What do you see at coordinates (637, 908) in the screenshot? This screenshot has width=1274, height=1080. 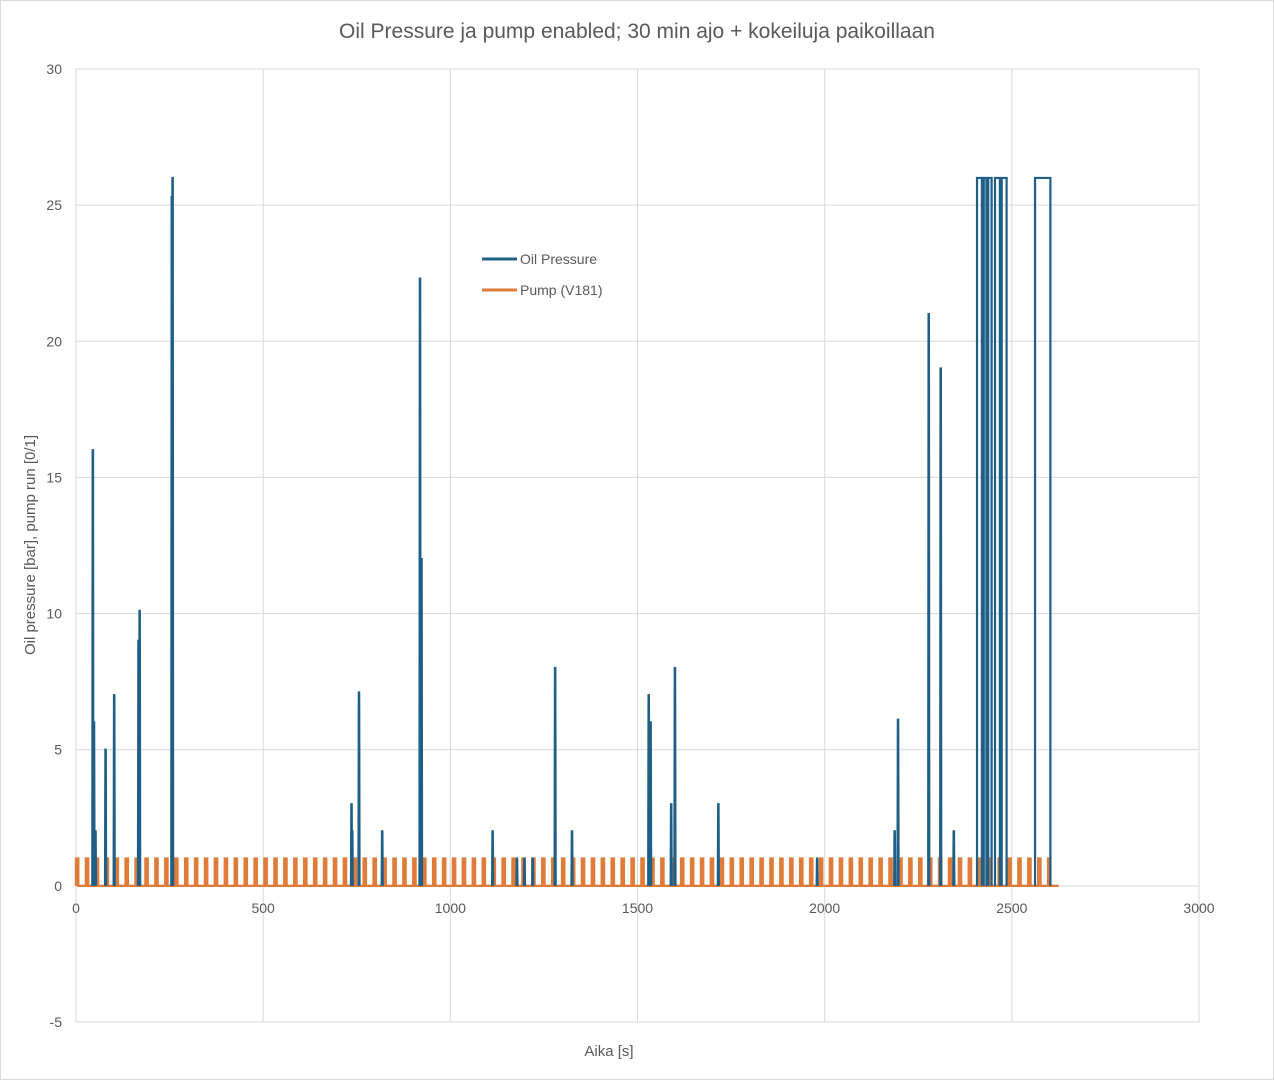 I see `x-tick-label: 1500` at bounding box center [637, 908].